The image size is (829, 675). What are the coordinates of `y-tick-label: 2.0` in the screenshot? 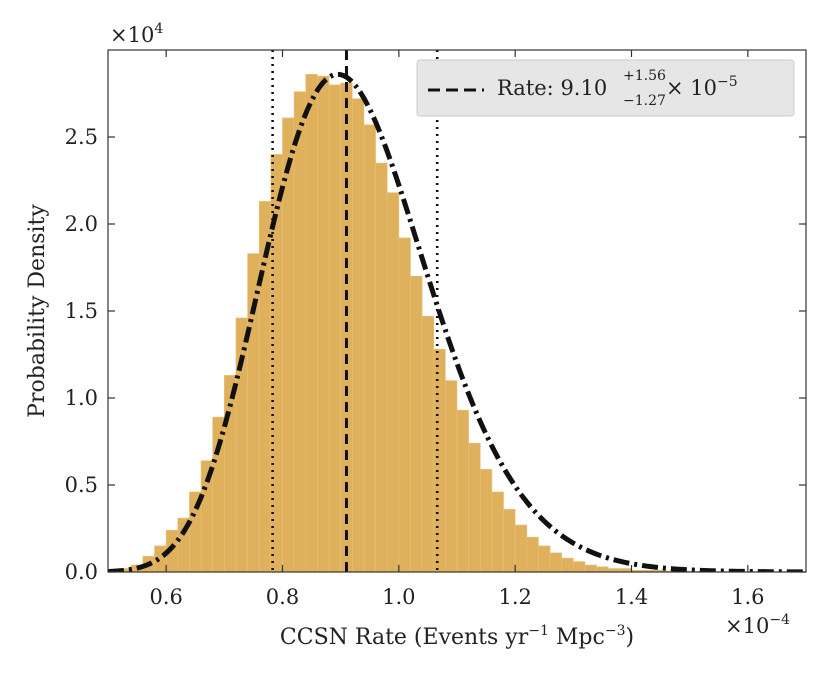 It's located at (81, 224).